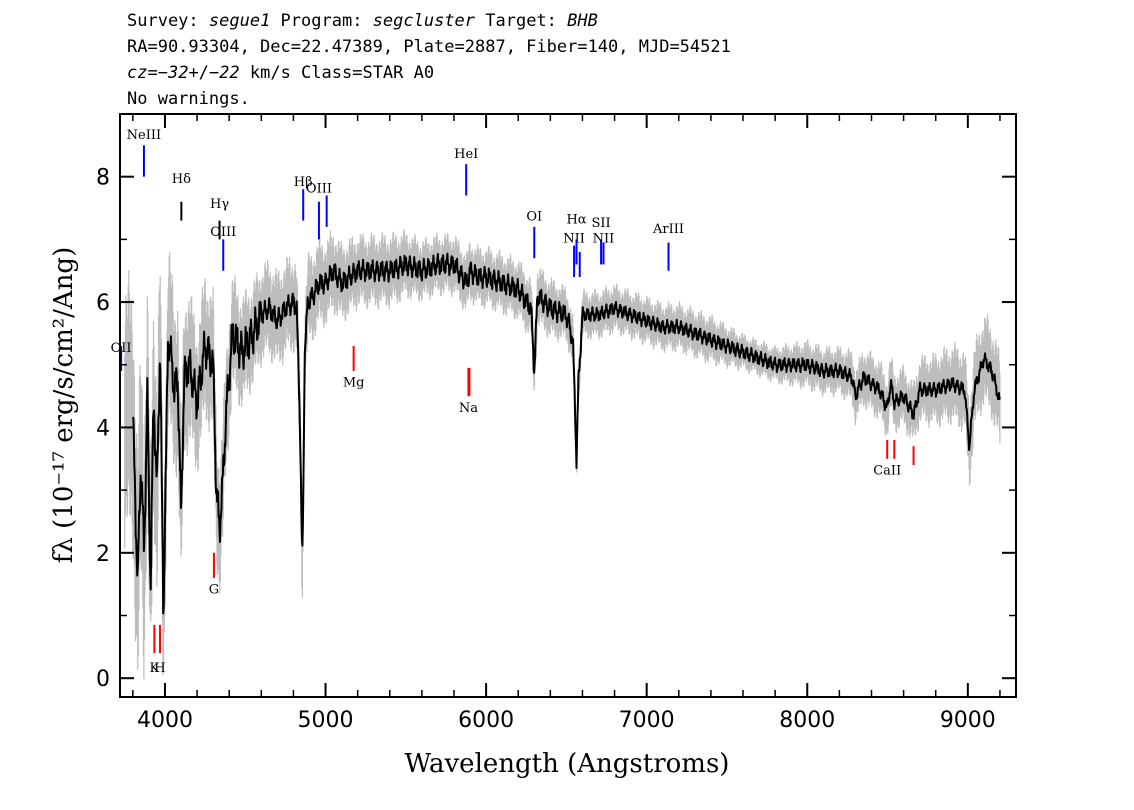 This screenshot has height=810, width=1134. What do you see at coordinates (600, 223) in the screenshot?
I see `emission-line-label: SII` at bounding box center [600, 223].